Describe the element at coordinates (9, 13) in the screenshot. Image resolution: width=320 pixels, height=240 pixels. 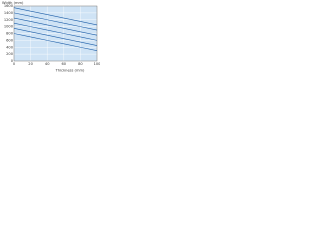
I see `y-tick-label: 1400` at that location.